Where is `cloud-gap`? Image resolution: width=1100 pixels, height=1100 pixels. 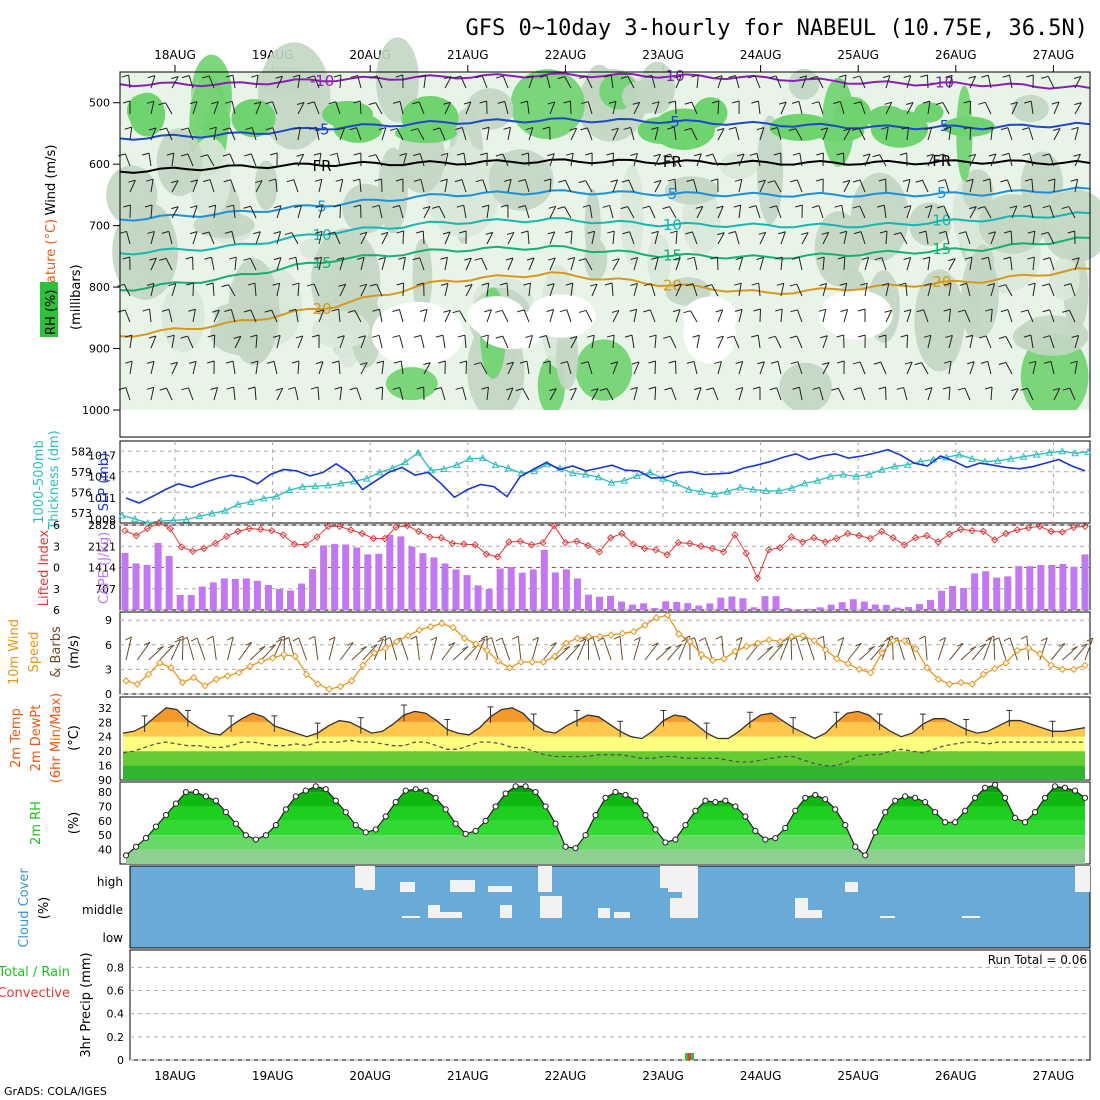 cloud-gap is located at coordinates (462, 886).